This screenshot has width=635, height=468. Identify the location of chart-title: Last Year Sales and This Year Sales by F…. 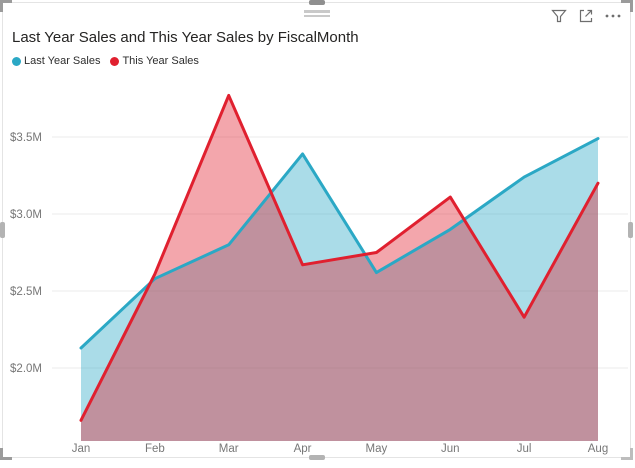
(185, 37).